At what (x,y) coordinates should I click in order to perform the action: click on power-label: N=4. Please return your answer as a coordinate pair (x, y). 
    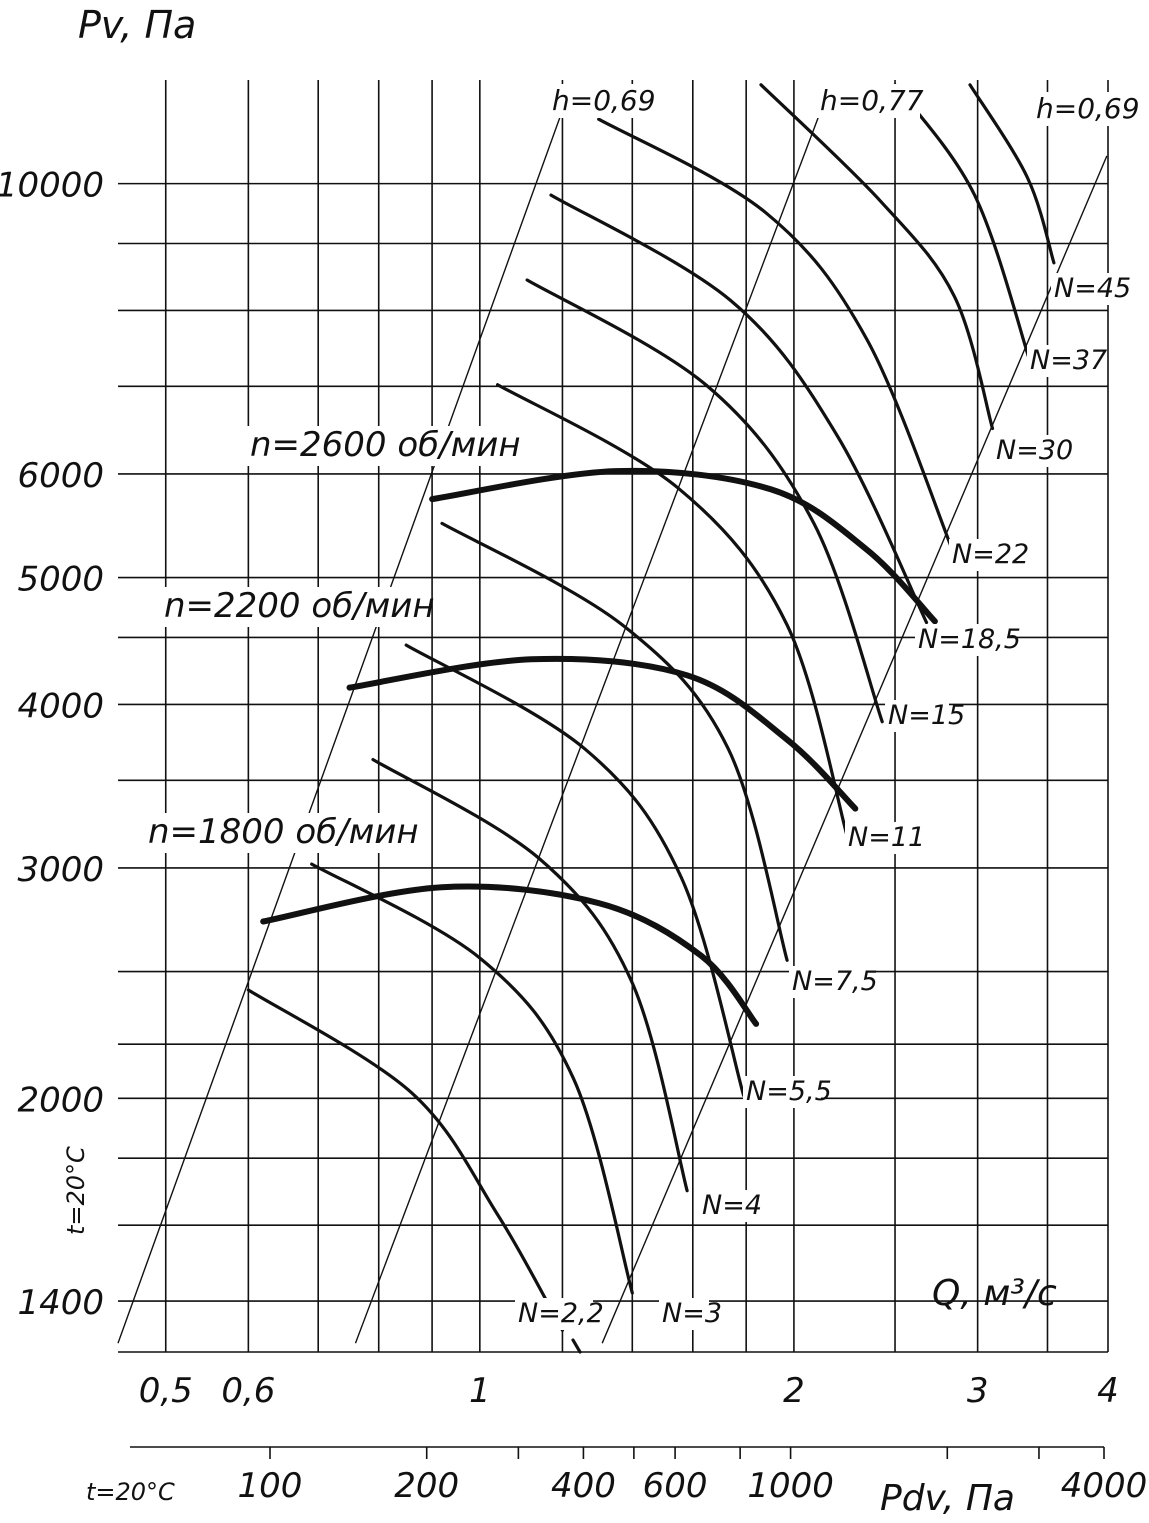
    Looking at the image, I should click on (732, 1205).